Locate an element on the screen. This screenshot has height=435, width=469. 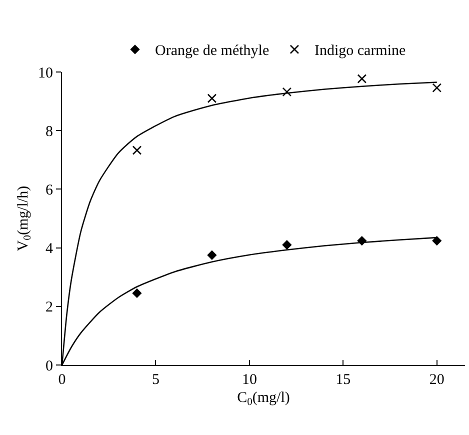
y-tick-label: 8 is located at coordinates (49, 132).